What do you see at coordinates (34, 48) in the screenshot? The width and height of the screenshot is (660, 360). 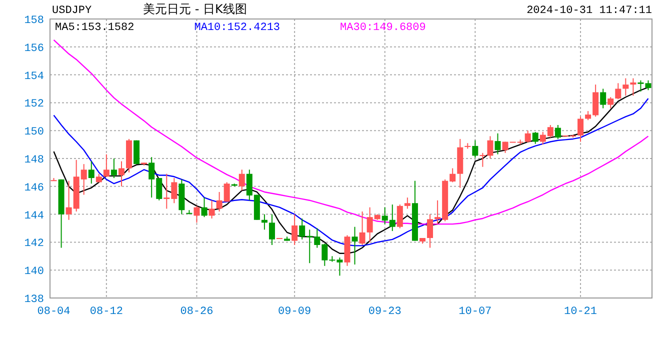 I see `y-tick-label: 156` at bounding box center [34, 48].